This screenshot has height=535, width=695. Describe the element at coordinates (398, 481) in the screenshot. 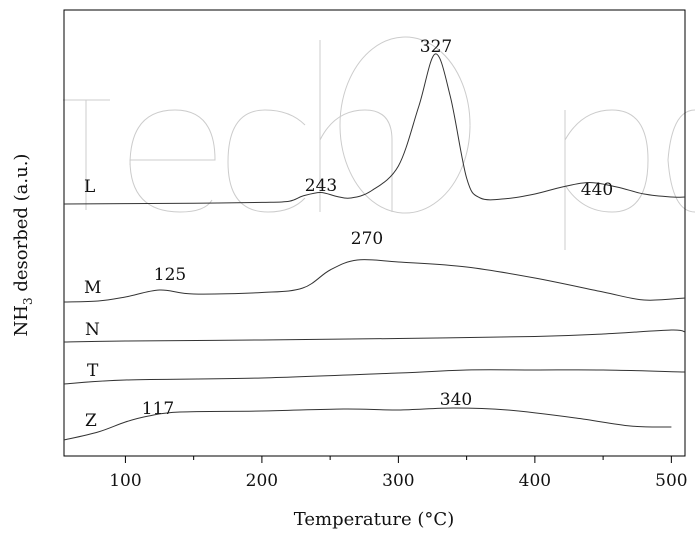

I see `x-tick-label-300: 300` at that location.